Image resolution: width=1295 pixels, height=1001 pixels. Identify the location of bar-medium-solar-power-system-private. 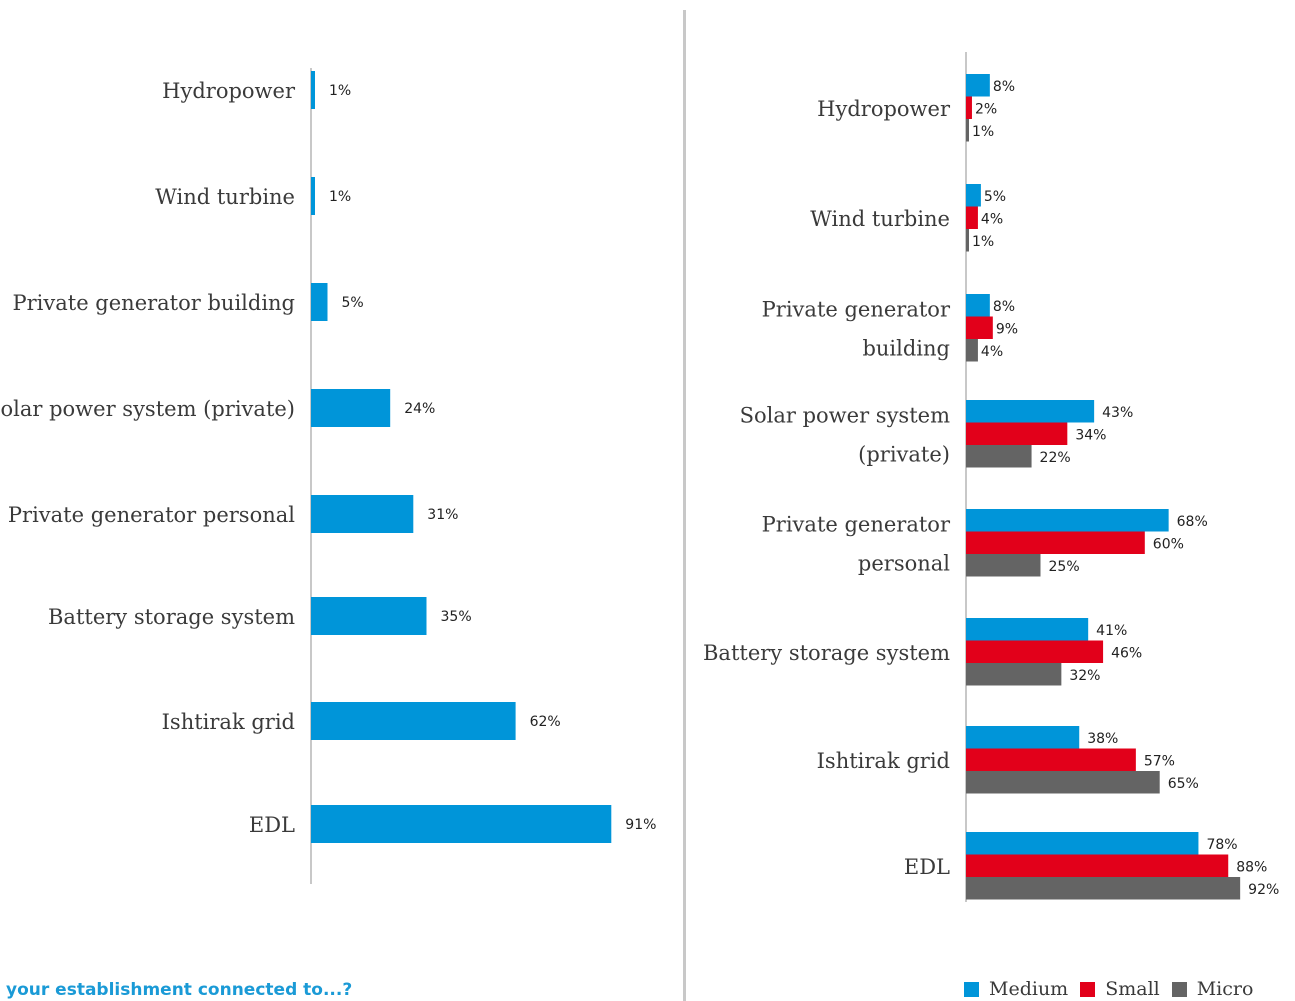
(1030, 411).